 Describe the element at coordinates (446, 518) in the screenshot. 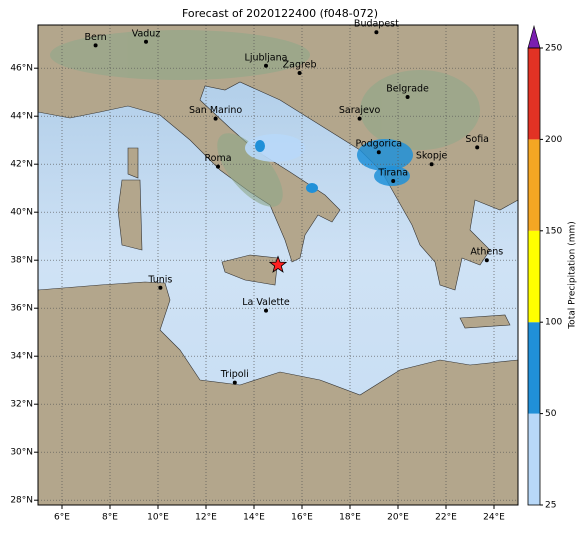

I see `x-tick-label: 22°E` at that location.